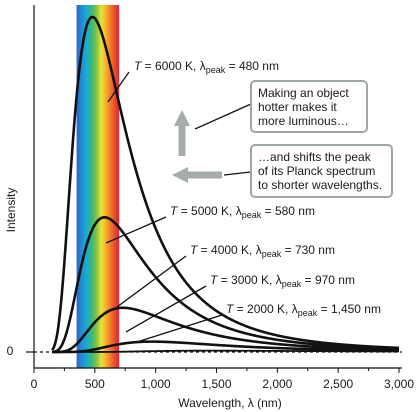 The height and width of the screenshot is (412, 420). What do you see at coordinates (156, 384) in the screenshot?
I see `x-tick-label: 1,000` at bounding box center [156, 384].